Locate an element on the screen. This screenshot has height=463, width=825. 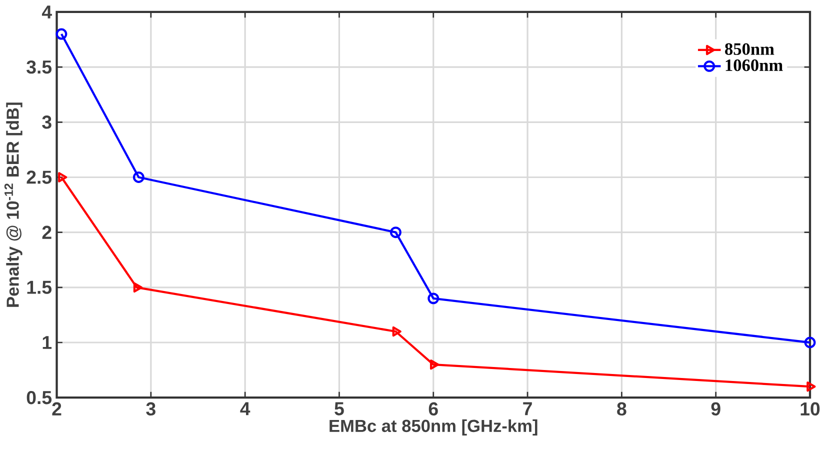
x-axis-title: EMBc at 850nm [GHz-km] is located at coordinates (434, 428).